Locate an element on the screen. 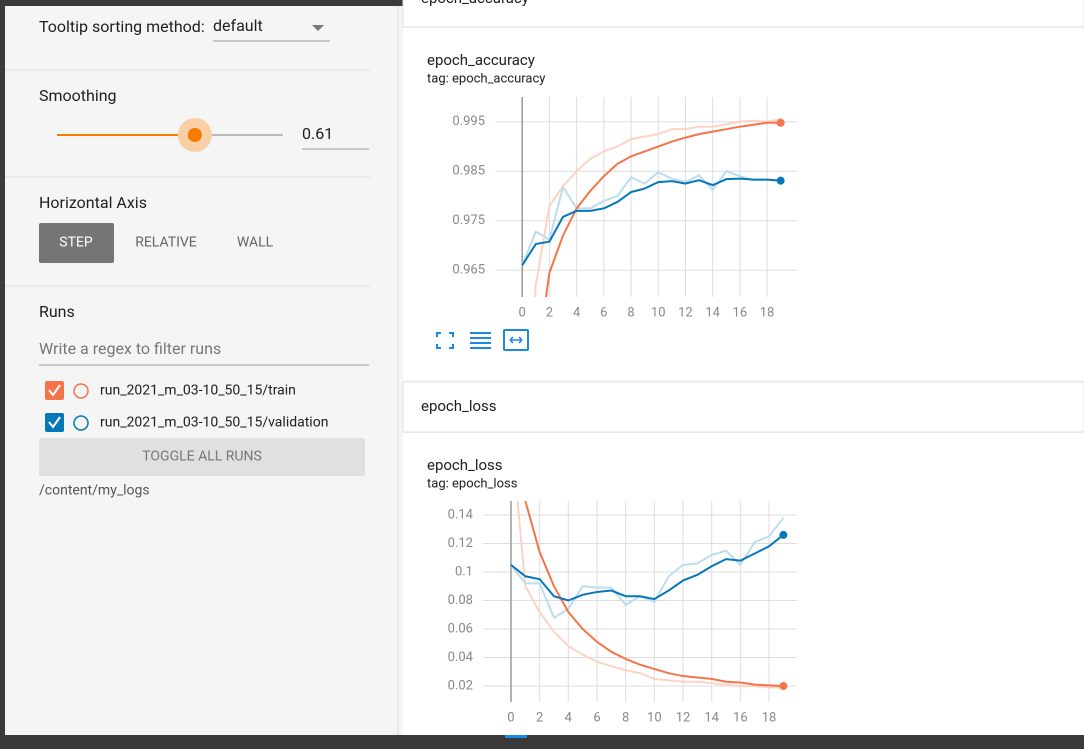 Image resolution: width=1084 pixels, height=749 pixels. filter-input: Write a regex to filter runs is located at coordinates (130, 348).